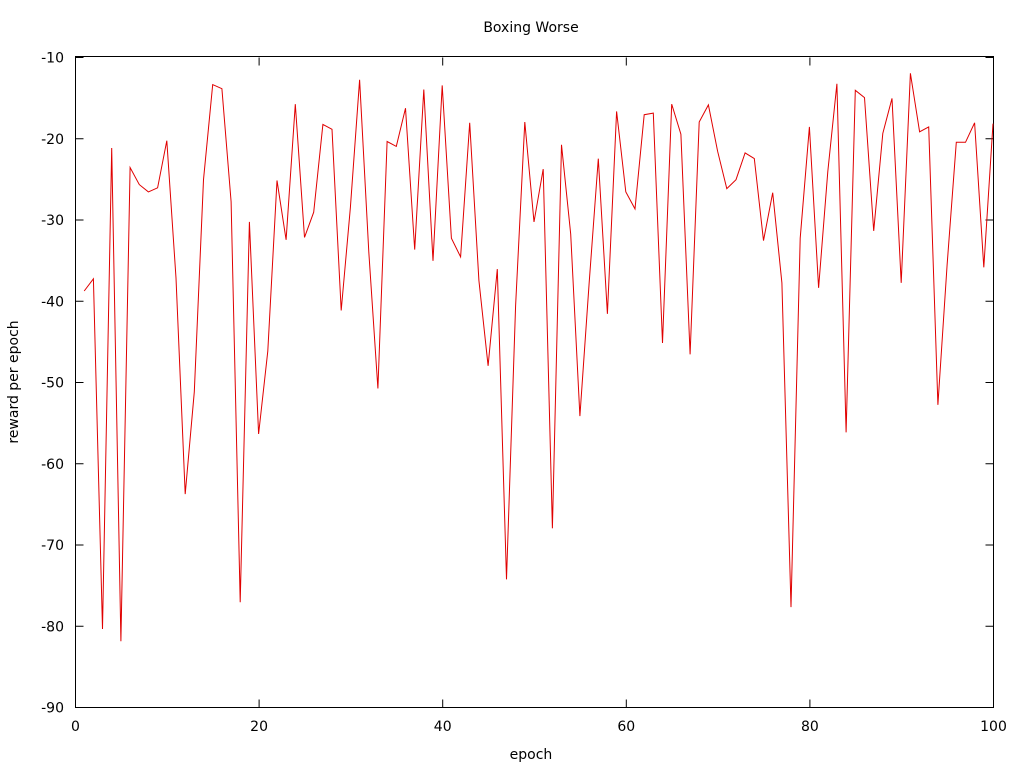  What do you see at coordinates (810, 727) in the screenshot?
I see `x-tick-label: 80` at bounding box center [810, 727].